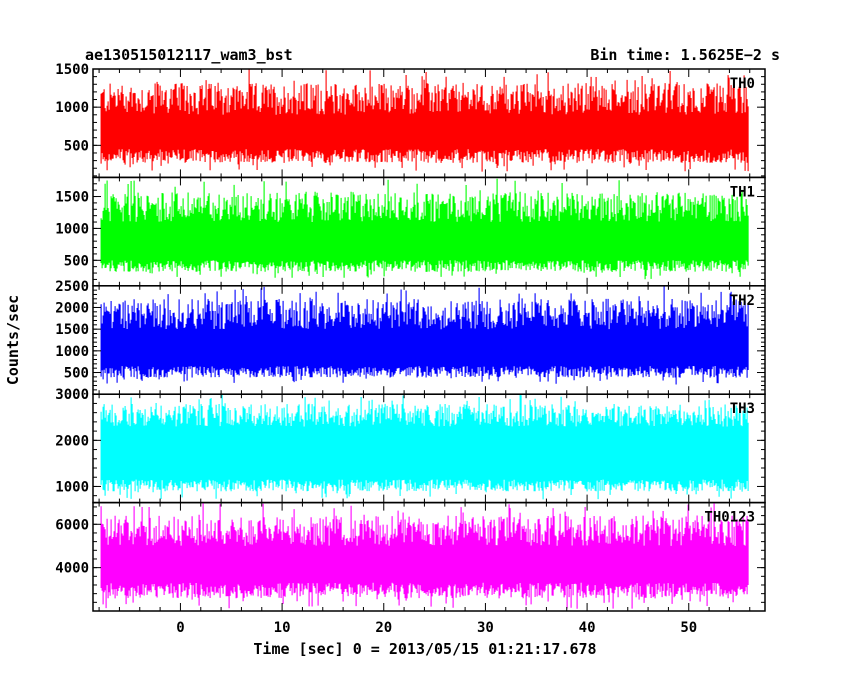 The height and width of the screenshot is (680, 850). Describe the element at coordinates (424, 335) in the screenshot. I see `series-trace-th2` at that location.